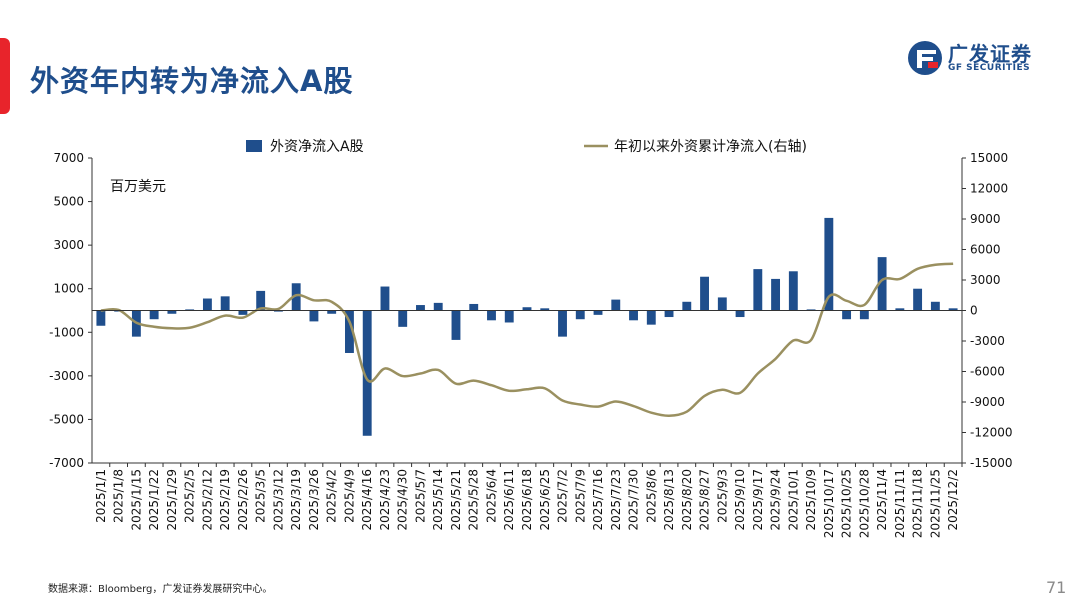 The height and width of the screenshot is (608, 1080). What do you see at coordinates (119, 496) in the screenshot?
I see `x-tick-label: 2025/1/8` at bounding box center [119, 496].